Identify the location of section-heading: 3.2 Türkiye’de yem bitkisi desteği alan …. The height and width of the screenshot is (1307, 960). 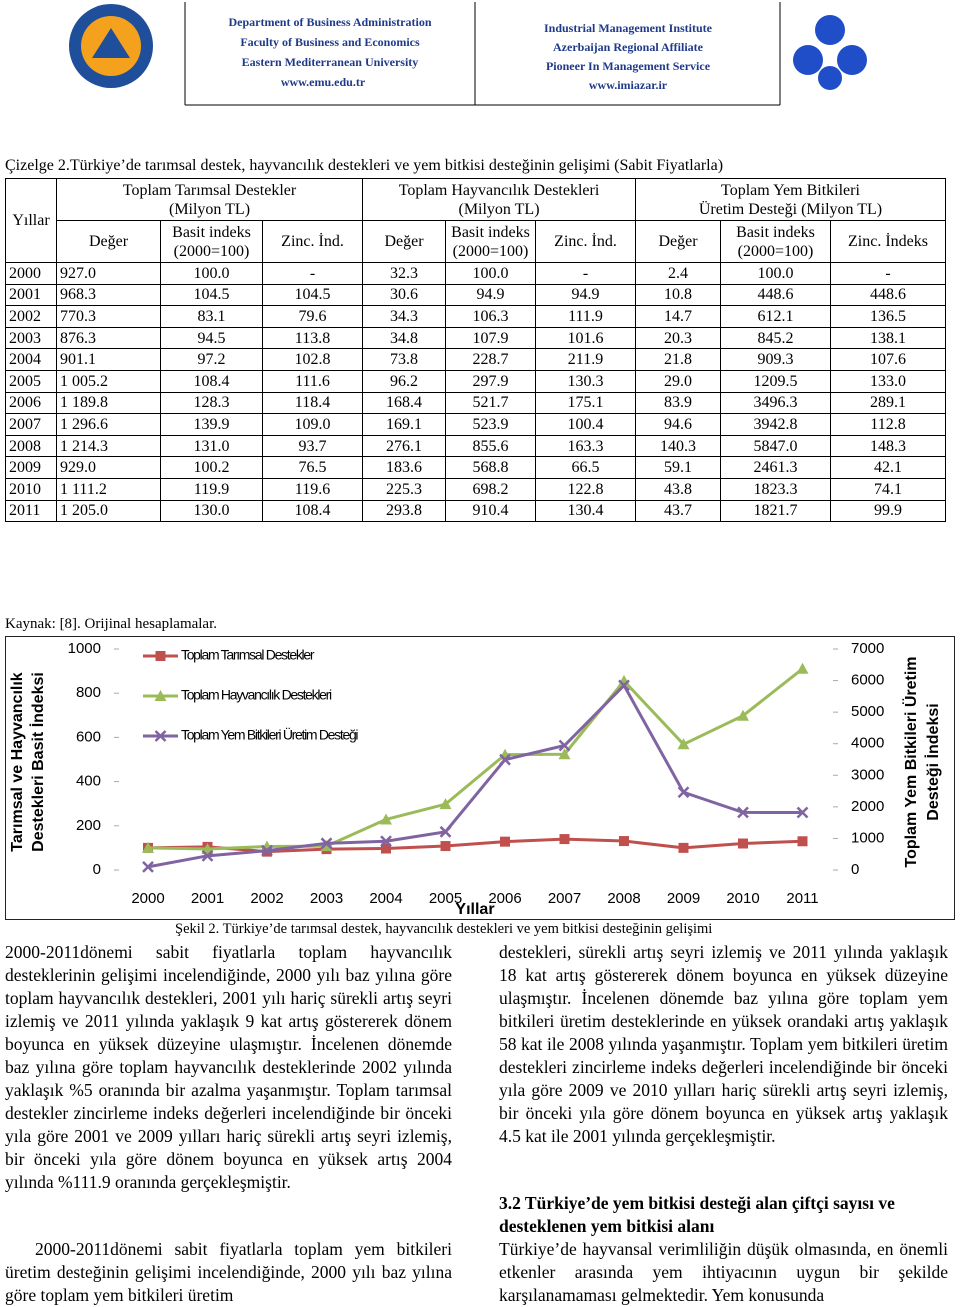
(697, 1214).